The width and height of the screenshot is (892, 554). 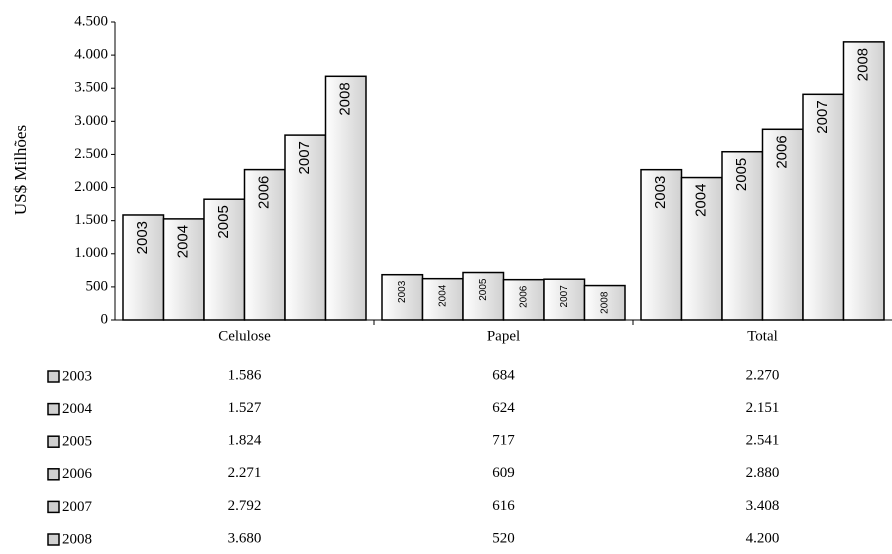 What do you see at coordinates (20, 170) in the screenshot?
I see `y-axis-label: US$ Milhões` at bounding box center [20, 170].